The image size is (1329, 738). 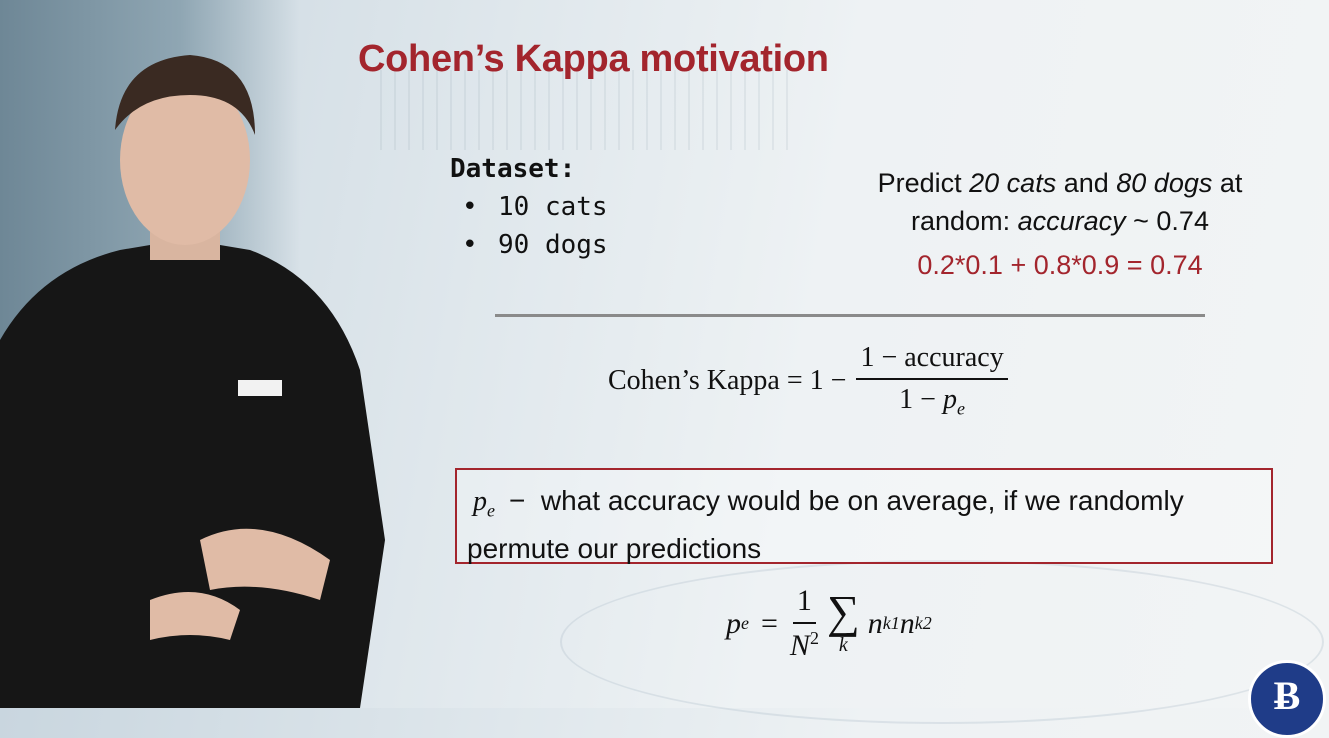 I want to click on pe-formula-N-sup: 2, so click(x=814, y=638).